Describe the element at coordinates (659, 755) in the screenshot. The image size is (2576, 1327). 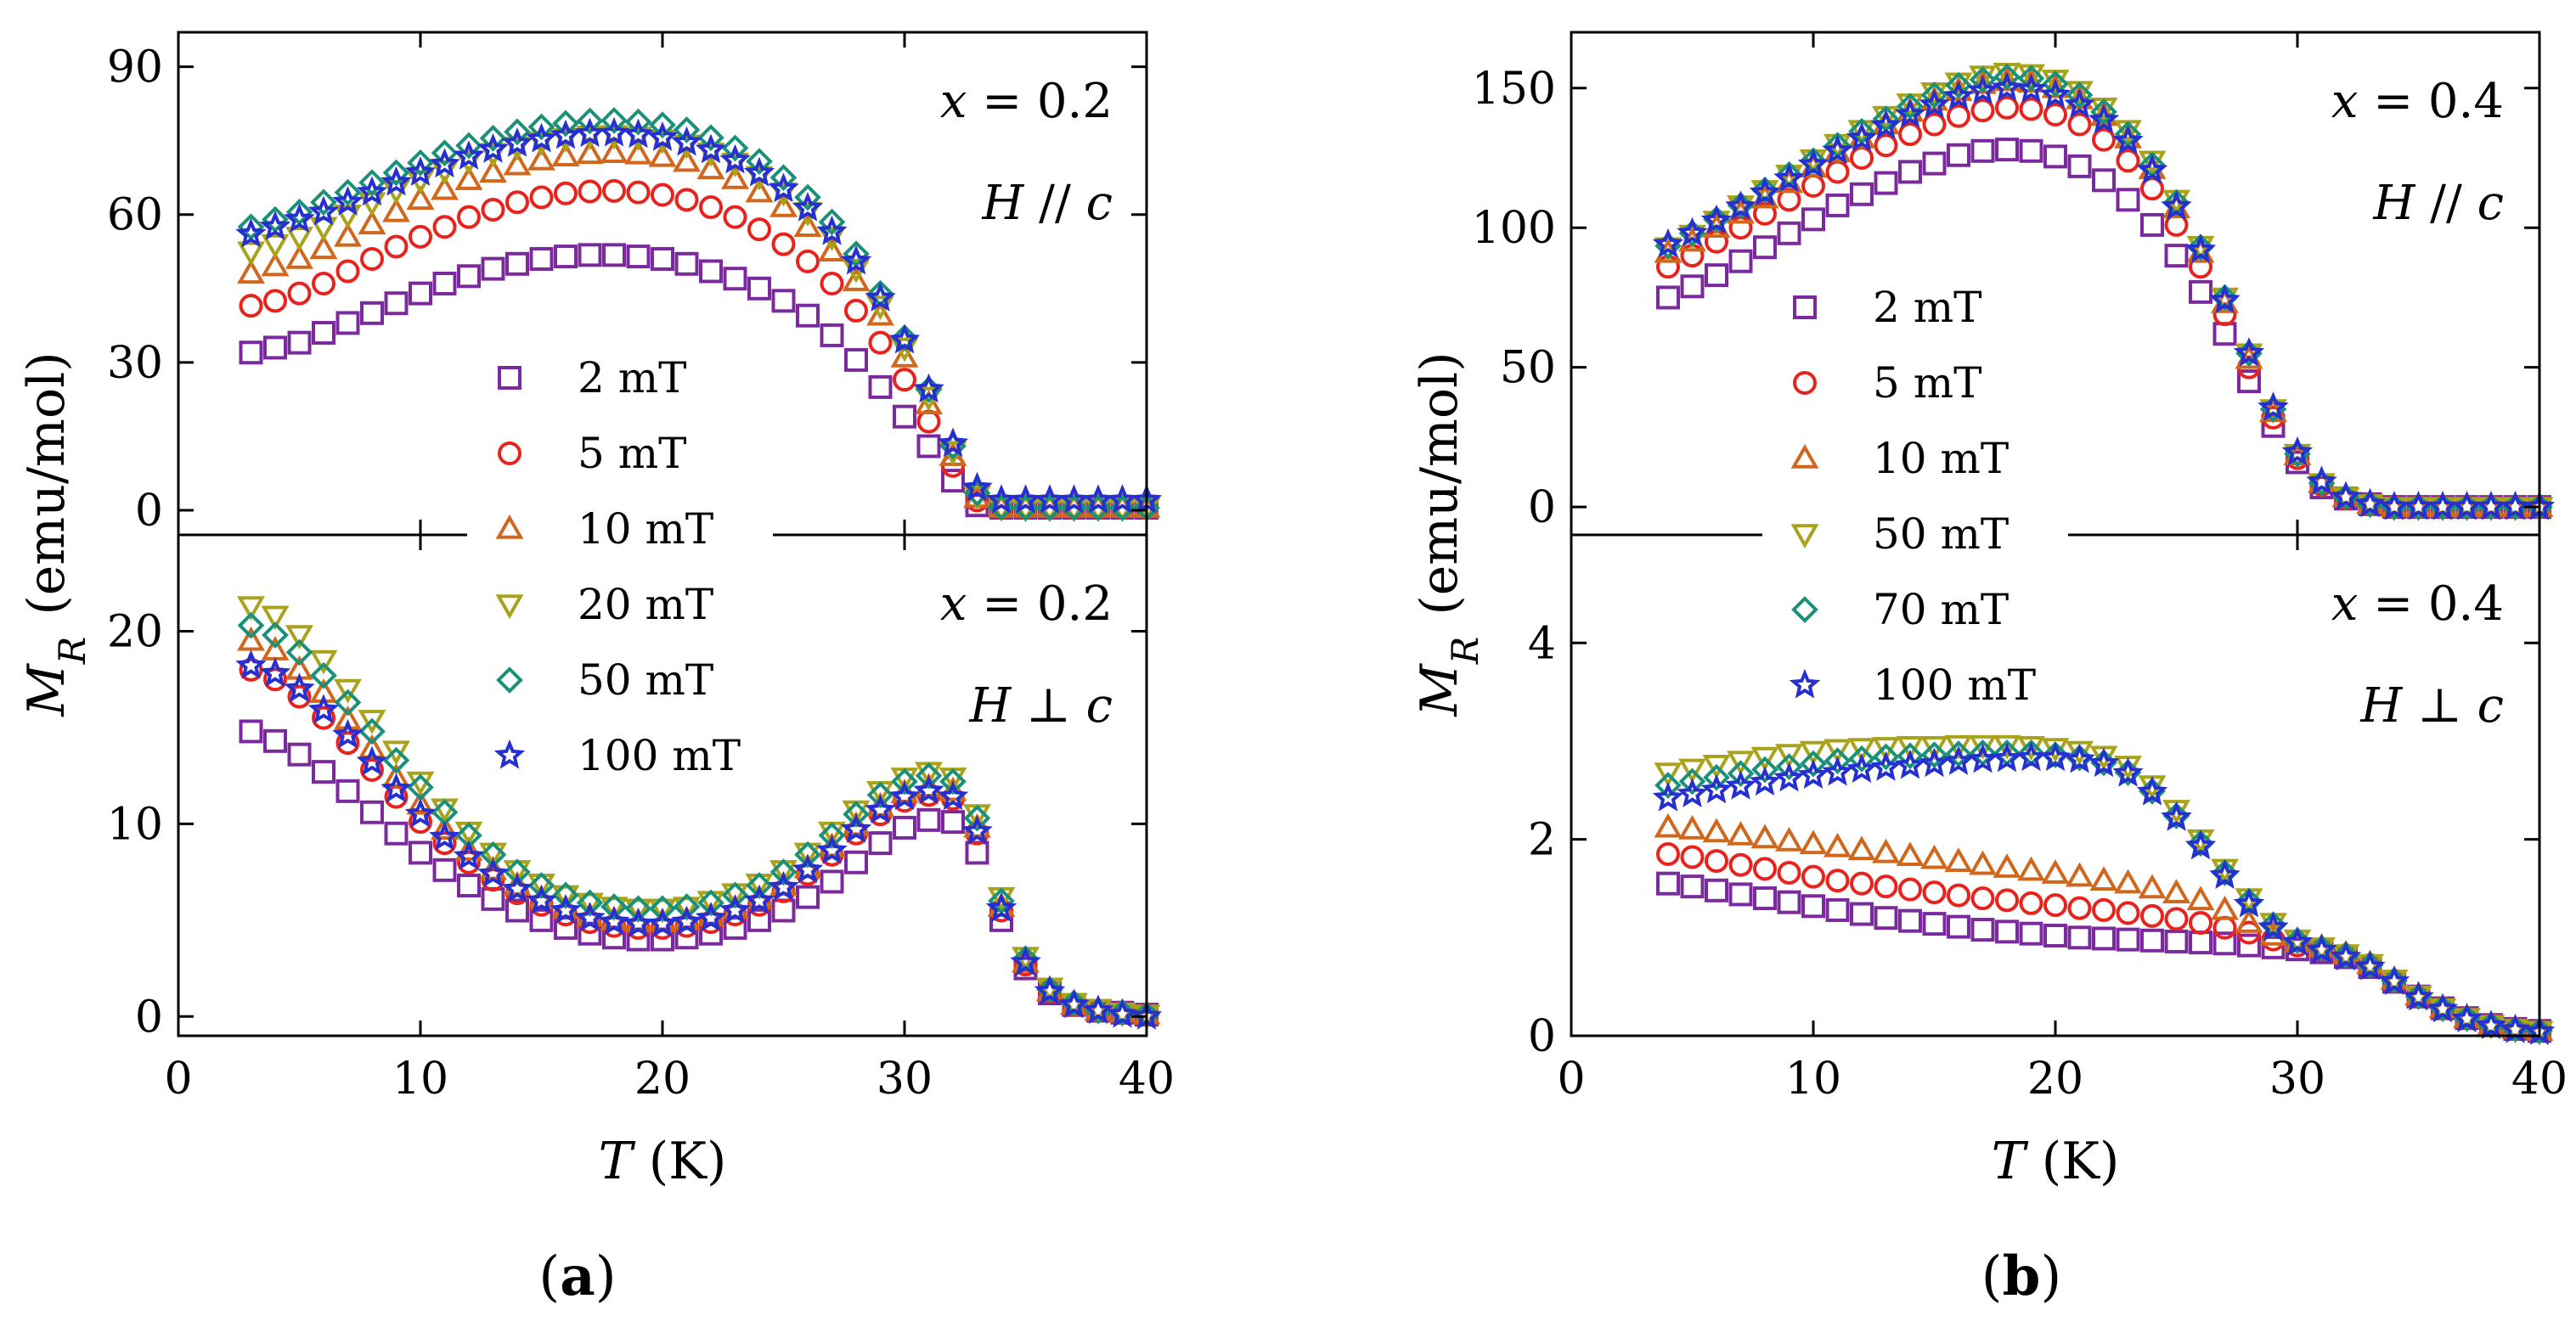
I see `legend-label-100mT: 100 mT` at that location.